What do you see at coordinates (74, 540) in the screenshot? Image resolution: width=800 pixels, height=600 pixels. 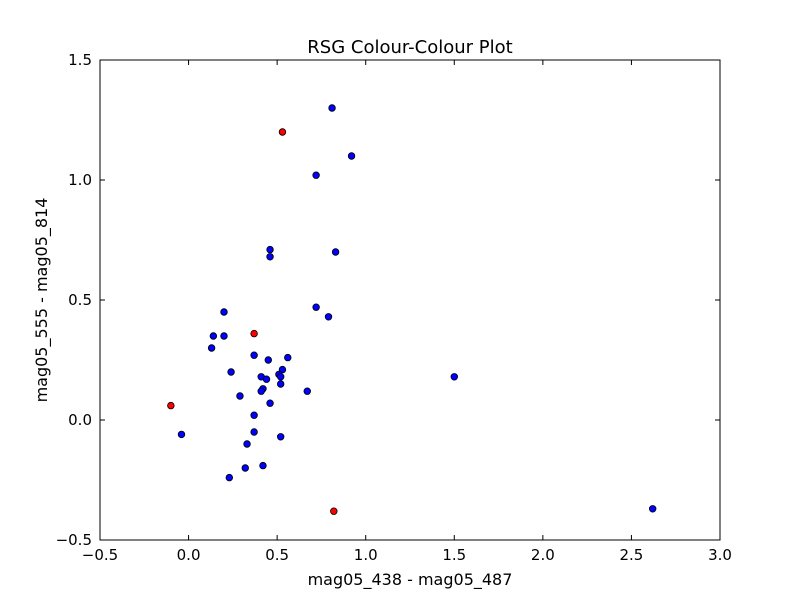 I see `y-tick-label: −0.5` at bounding box center [74, 540].